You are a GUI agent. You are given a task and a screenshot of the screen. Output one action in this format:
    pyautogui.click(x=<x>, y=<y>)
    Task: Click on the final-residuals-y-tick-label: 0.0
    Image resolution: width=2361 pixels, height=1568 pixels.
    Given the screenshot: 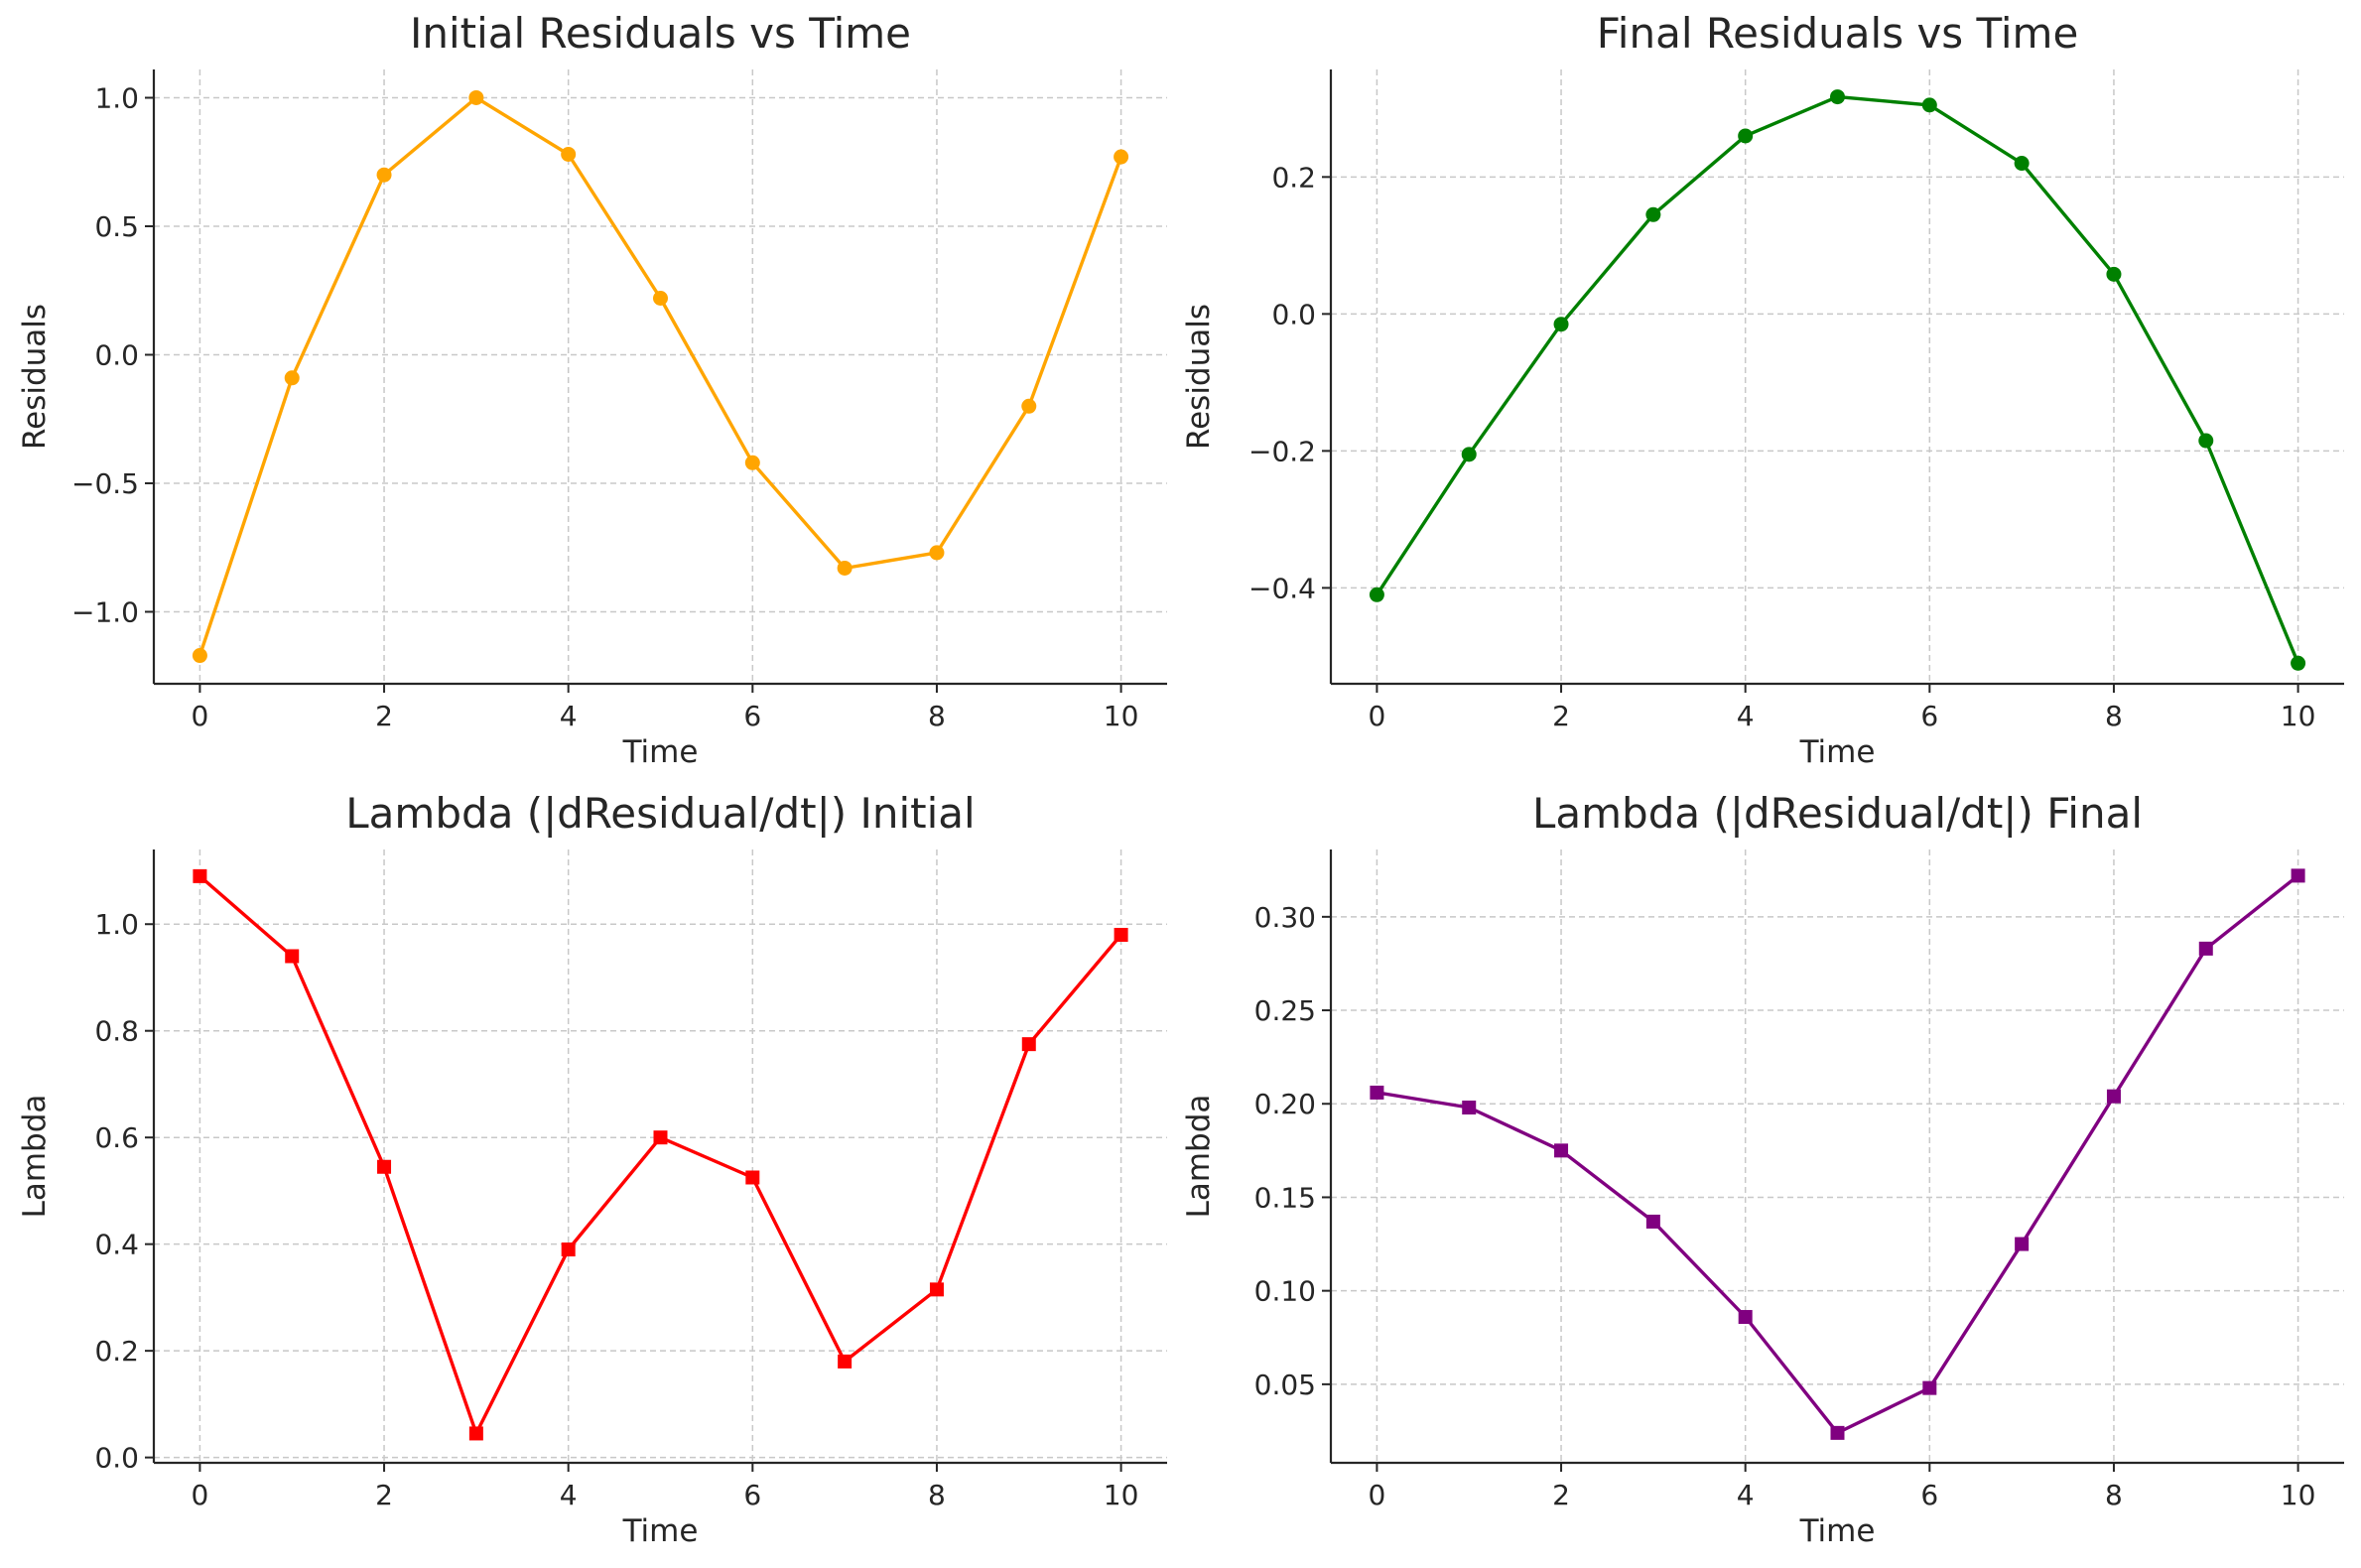 What is the action you would take?
    pyautogui.click(x=1294, y=314)
    